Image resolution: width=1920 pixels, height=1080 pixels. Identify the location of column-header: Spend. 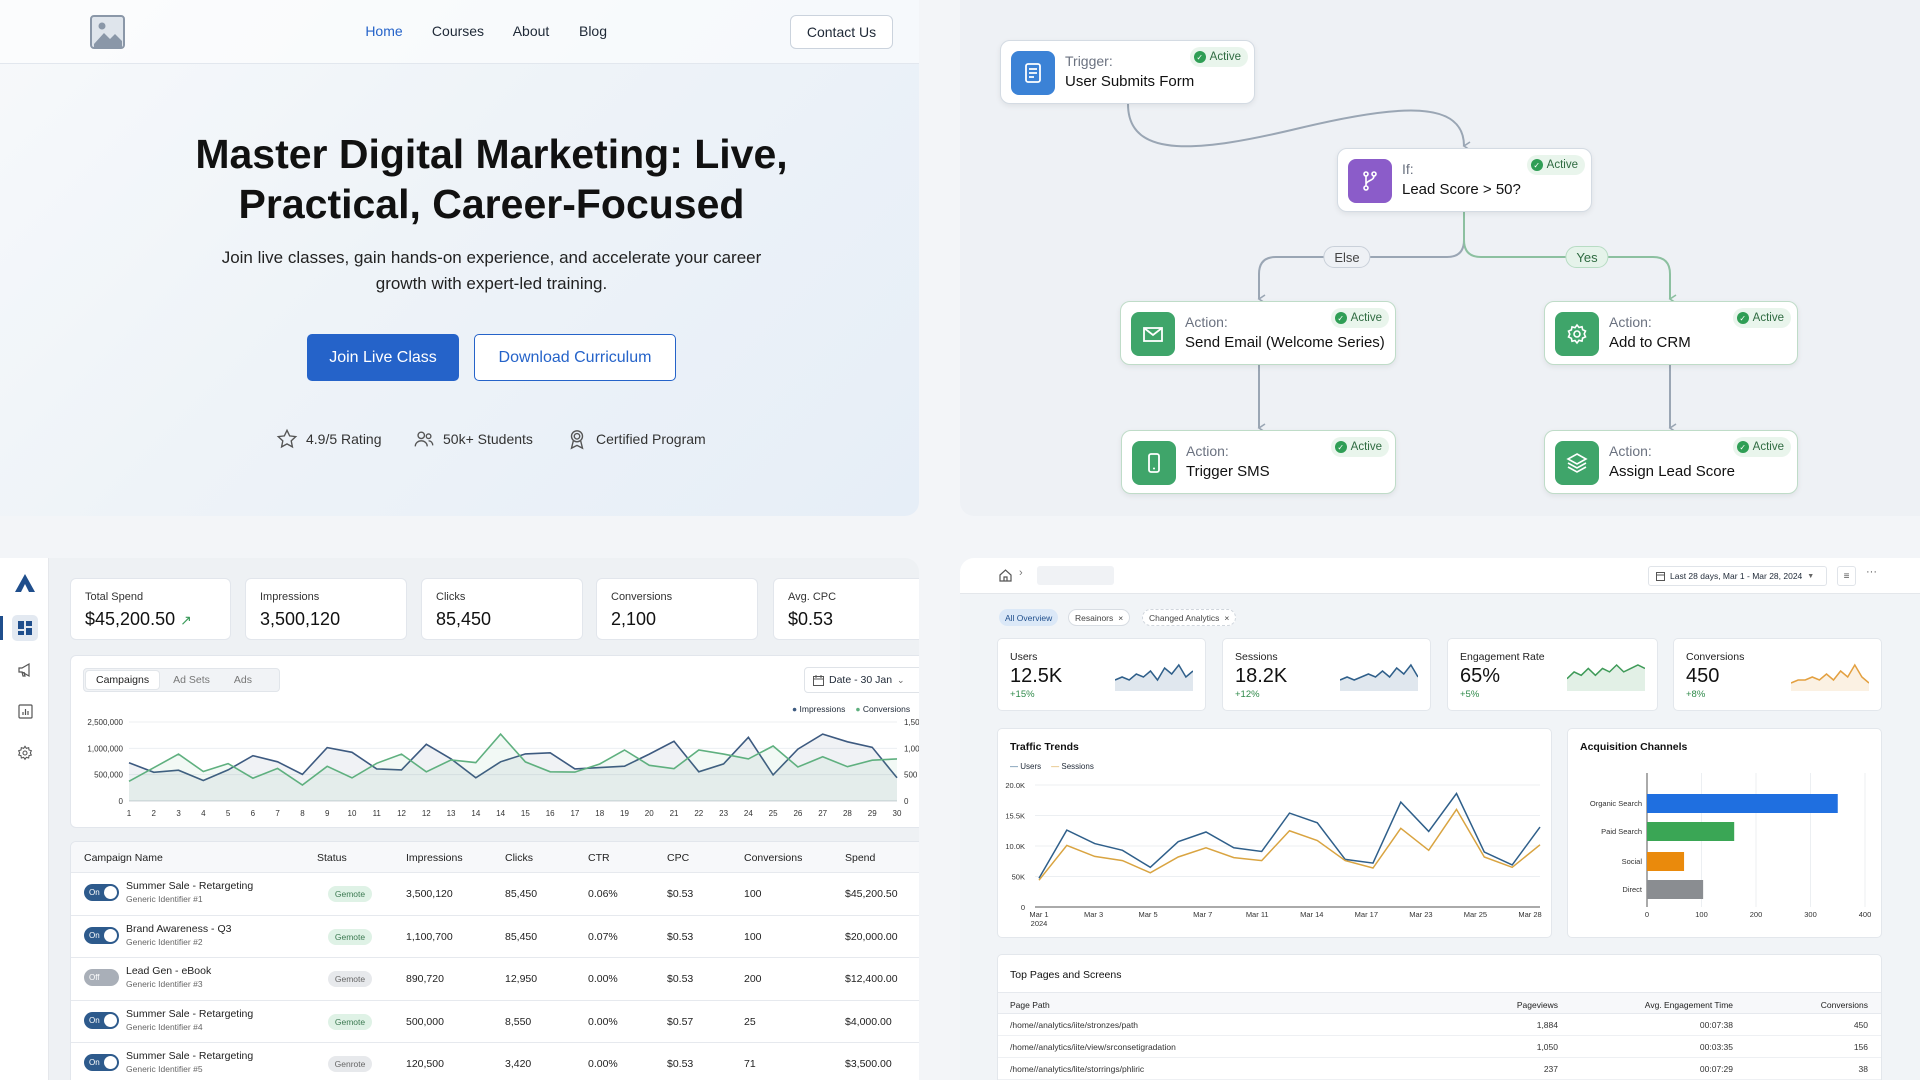
(860, 858).